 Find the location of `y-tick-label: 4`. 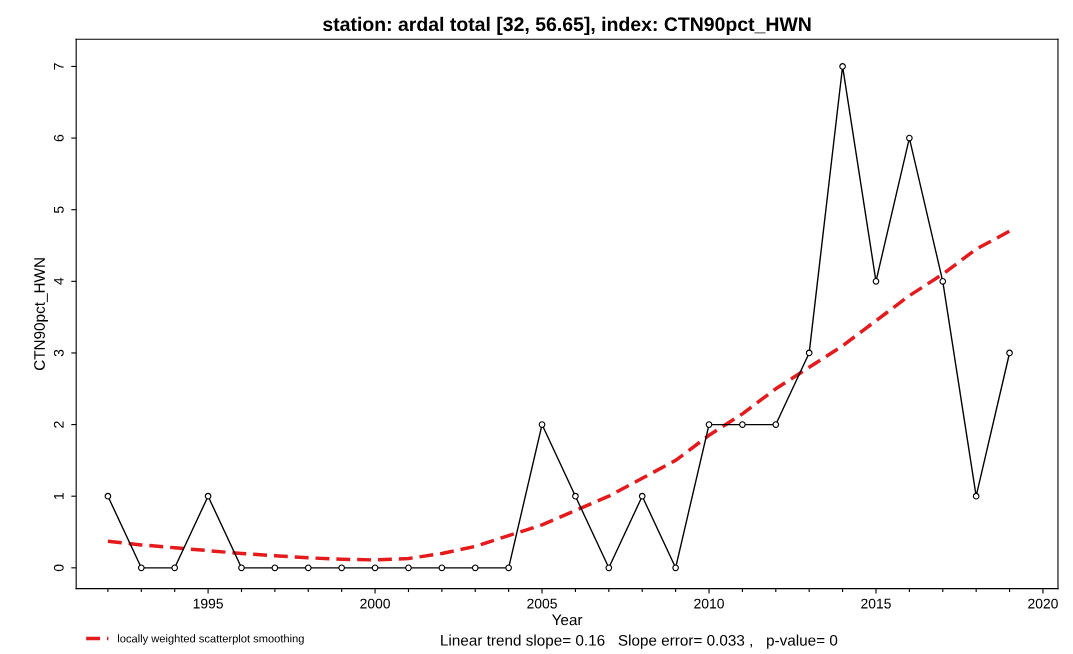

y-tick-label: 4 is located at coordinates (59, 281).